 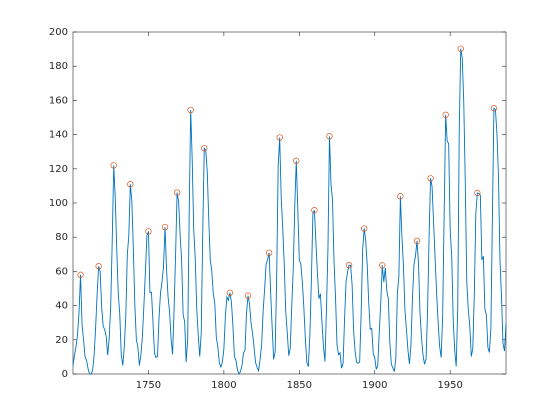 I want to click on y-tick-label: 120, so click(x=58, y=169).